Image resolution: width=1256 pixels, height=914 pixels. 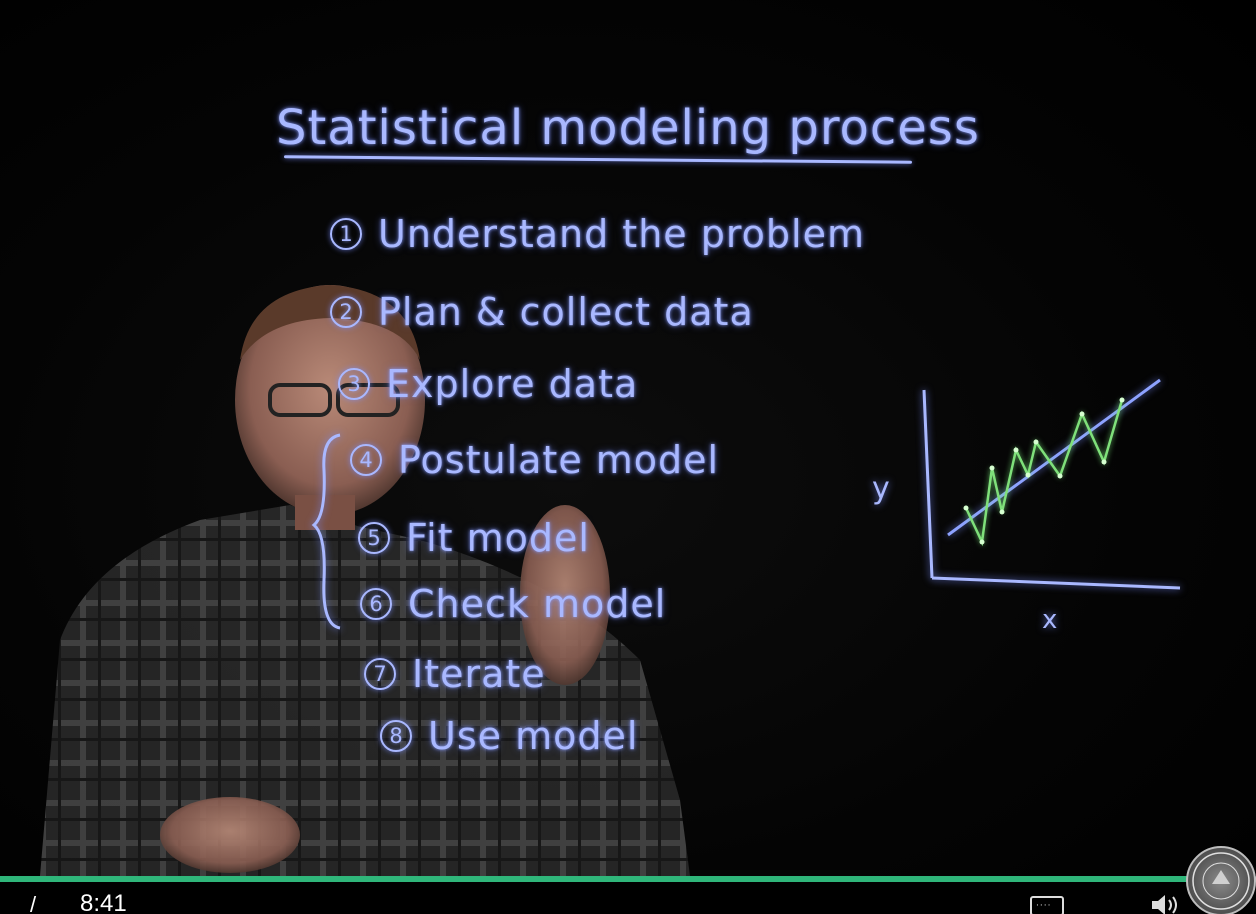 I want to click on step-number: 5, so click(x=374, y=538).